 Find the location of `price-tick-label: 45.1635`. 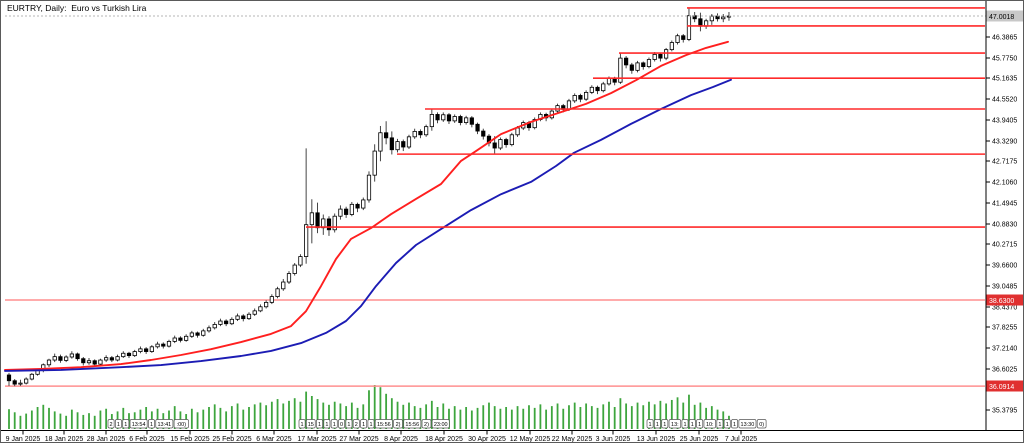

price-tick-label: 45.1635 is located at coordinates (1004, 79).